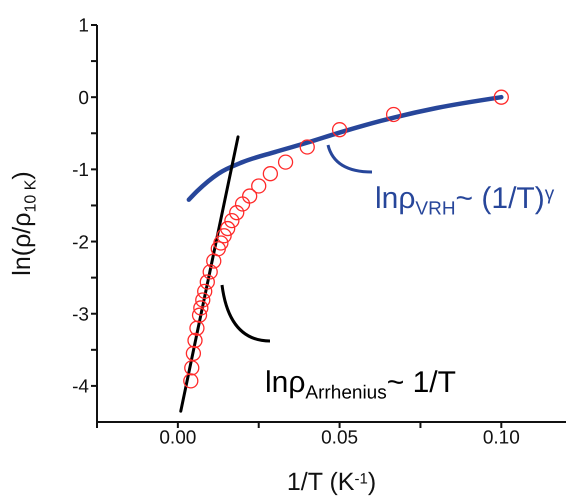 This screenshot has width=580, height=498. Describe the element at coordinates (465, 201) in the screenshot. I see `annotation: lnρ$_{VRH}$~ (1/T)$^{γ}$` at that location.